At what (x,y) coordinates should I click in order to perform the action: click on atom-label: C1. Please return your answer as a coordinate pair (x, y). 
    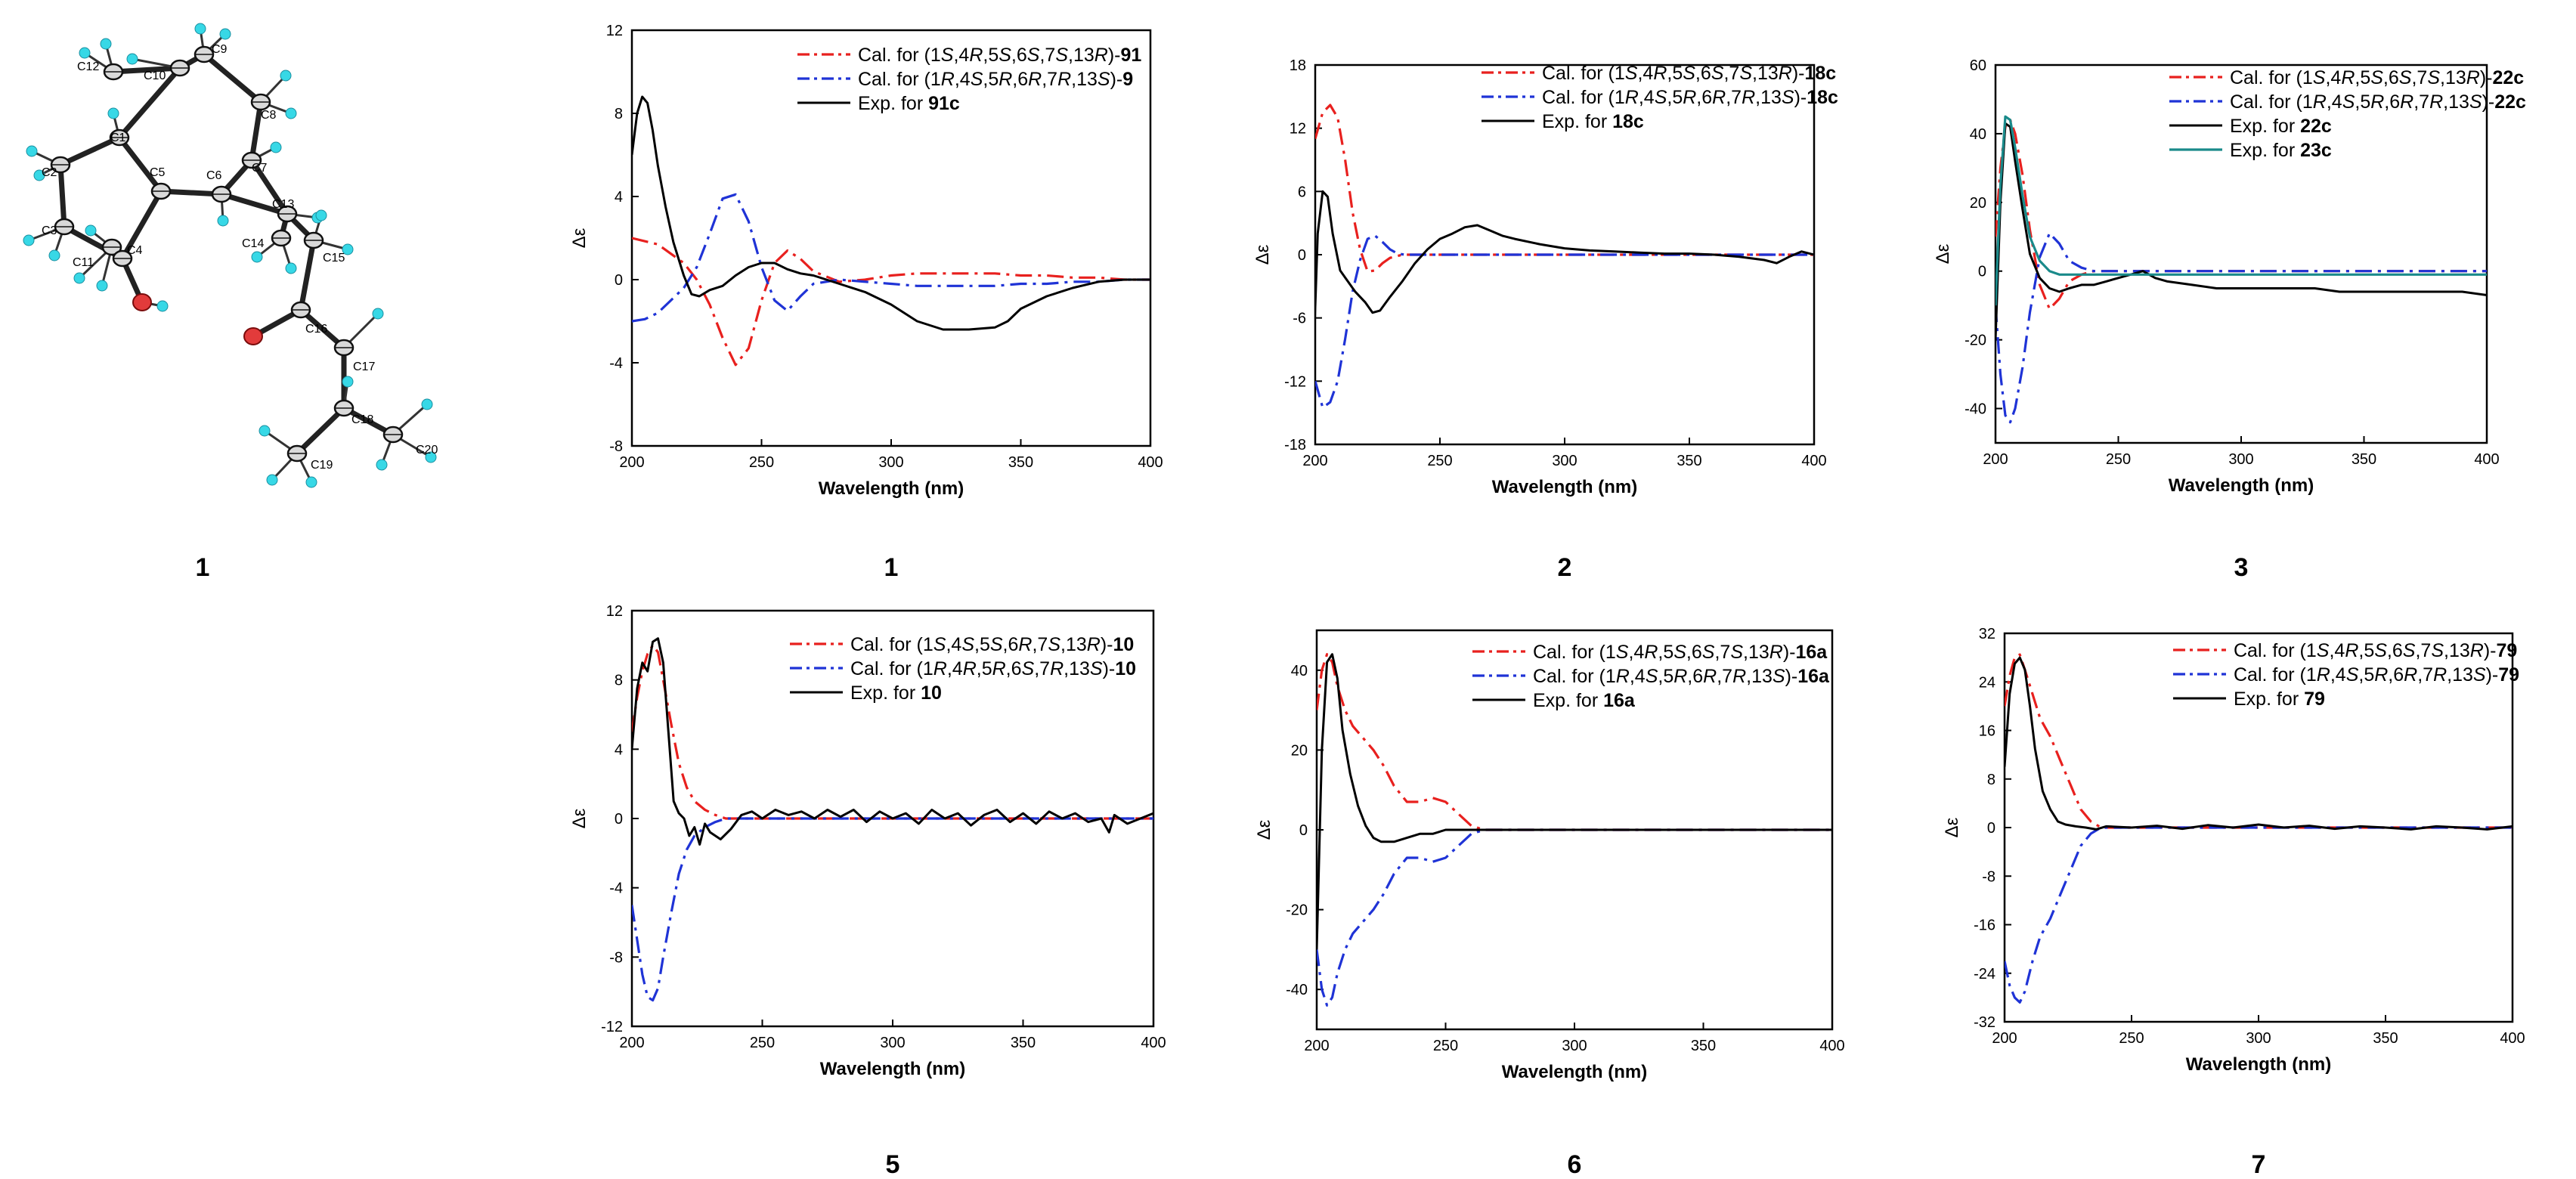
    Looking at the image, I should click on (118, 138).